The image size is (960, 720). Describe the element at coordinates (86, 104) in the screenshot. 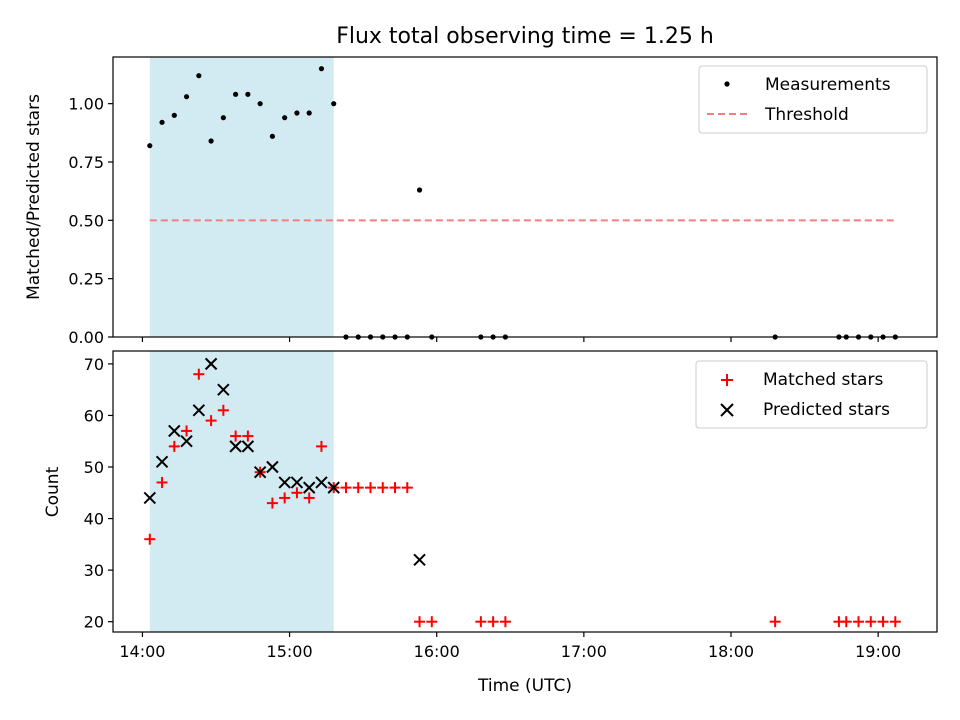

I see `top-ytick-label: 1.00` at that location.